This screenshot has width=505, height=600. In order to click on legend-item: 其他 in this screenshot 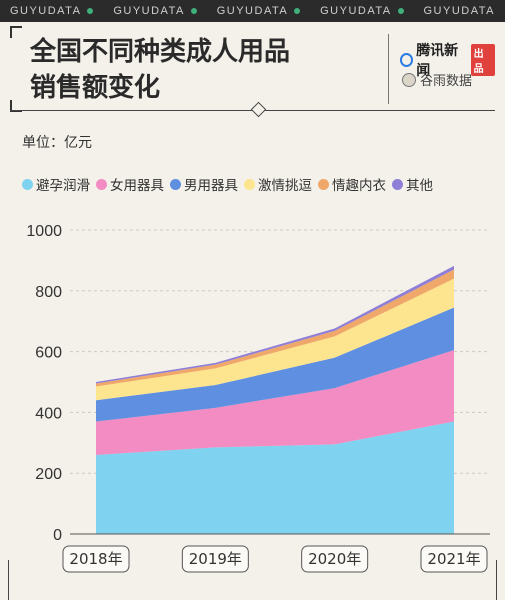, I will do `click(412, 184)`.